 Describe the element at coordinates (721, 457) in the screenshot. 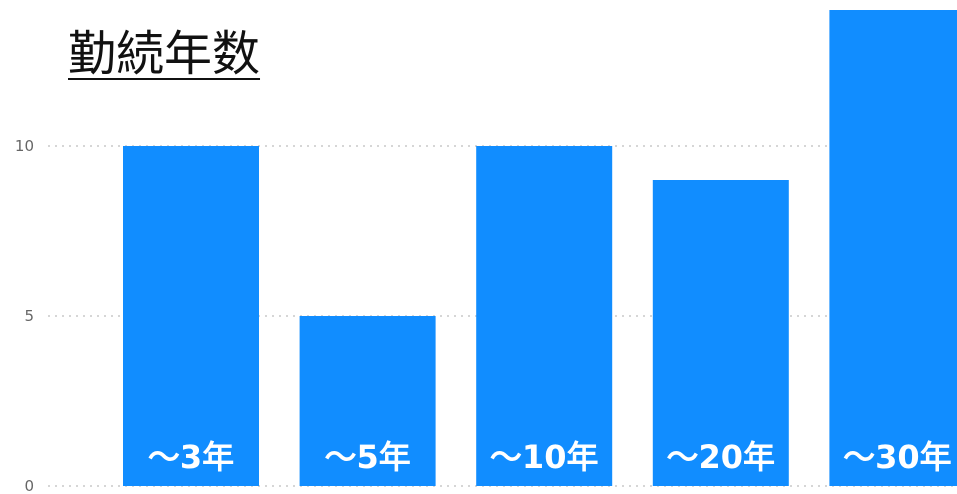

I see `bar-label-3: ～20年` at that location.